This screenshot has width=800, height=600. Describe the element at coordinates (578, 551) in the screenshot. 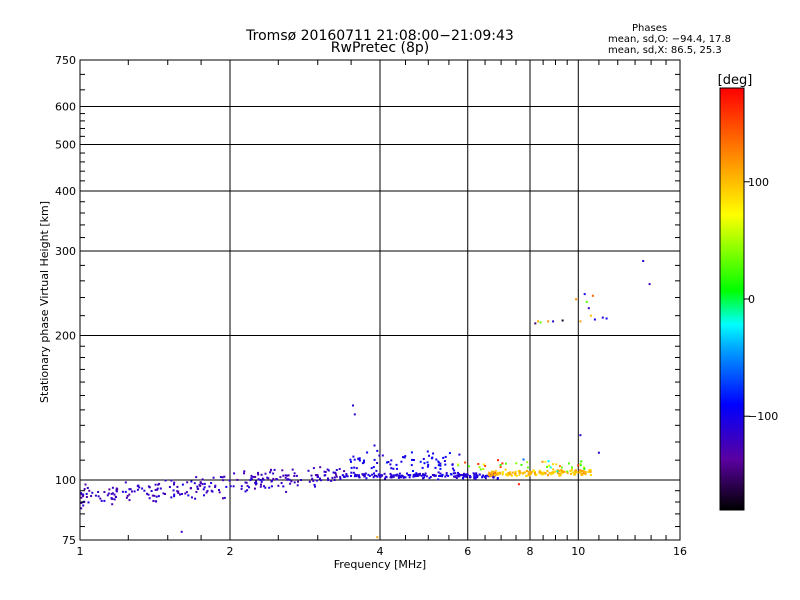

I see `x-tick-label: 10` at that location.